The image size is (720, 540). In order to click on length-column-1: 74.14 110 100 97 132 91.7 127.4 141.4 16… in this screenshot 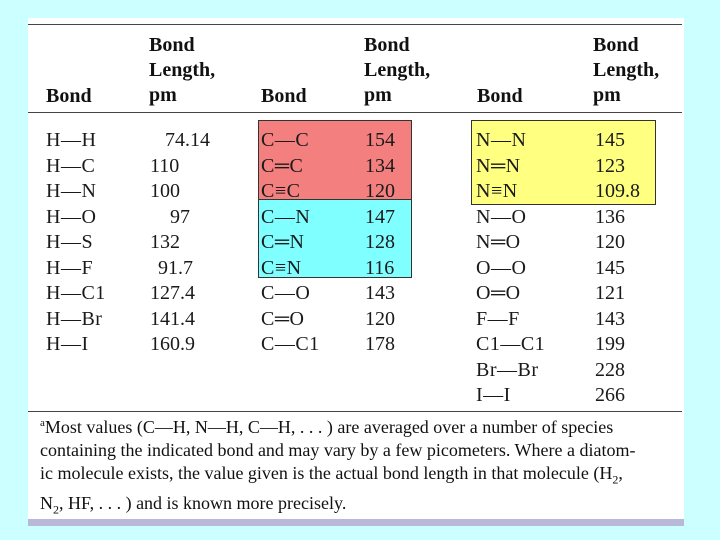, I will do `click(180, 243)`.